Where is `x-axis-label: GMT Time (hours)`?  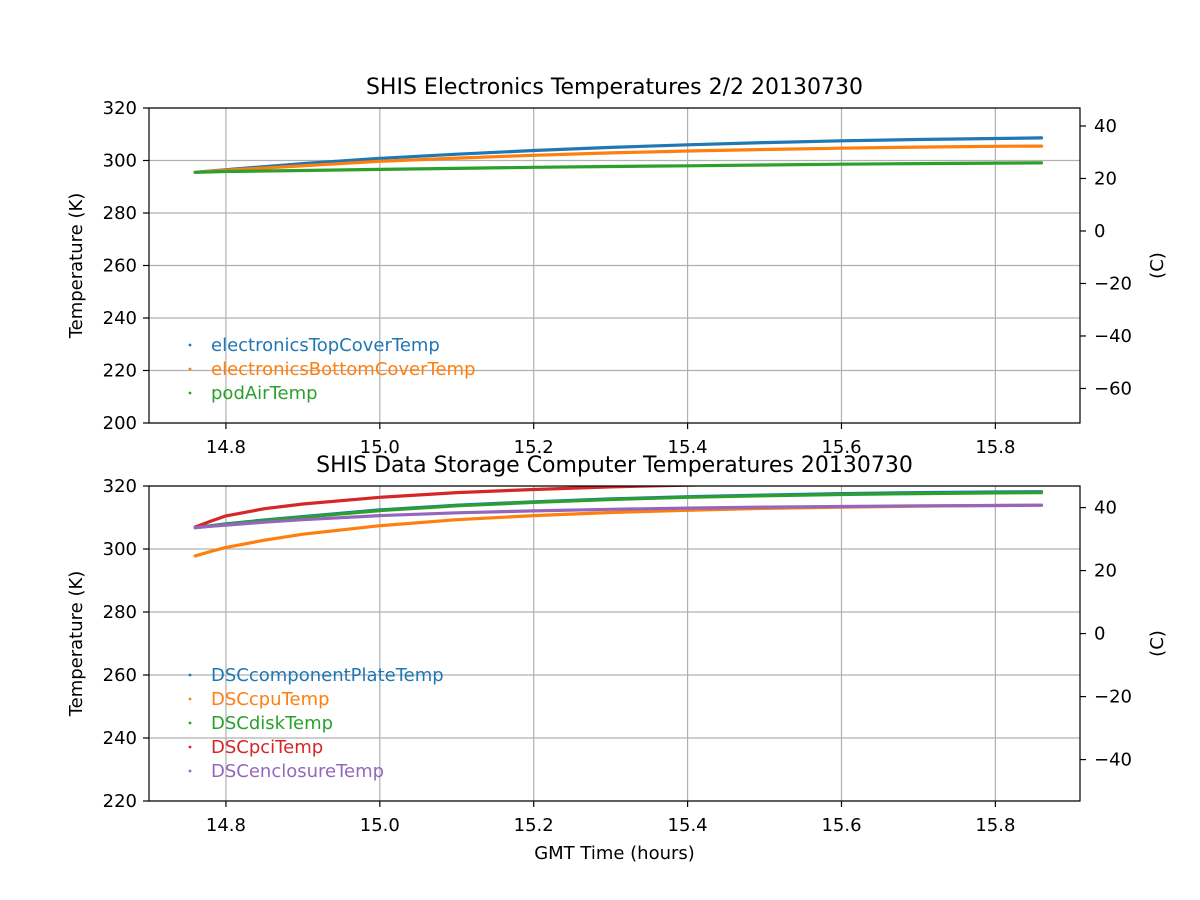 x-axis-label: GMT Time (hours) is located at coordinates (614, 853).